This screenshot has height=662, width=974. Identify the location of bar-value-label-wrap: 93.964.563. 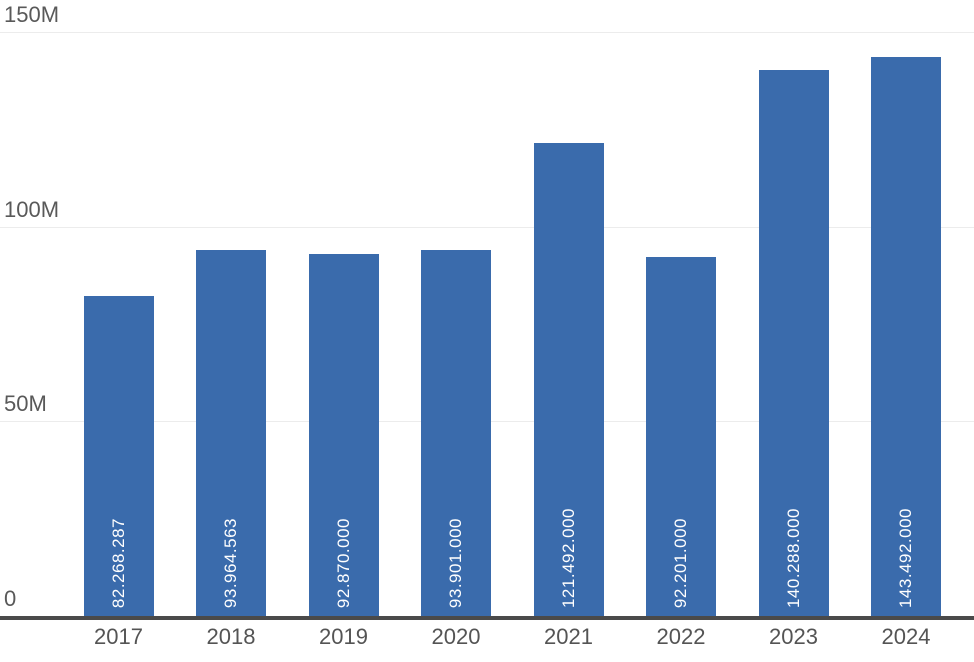
(231, 563).